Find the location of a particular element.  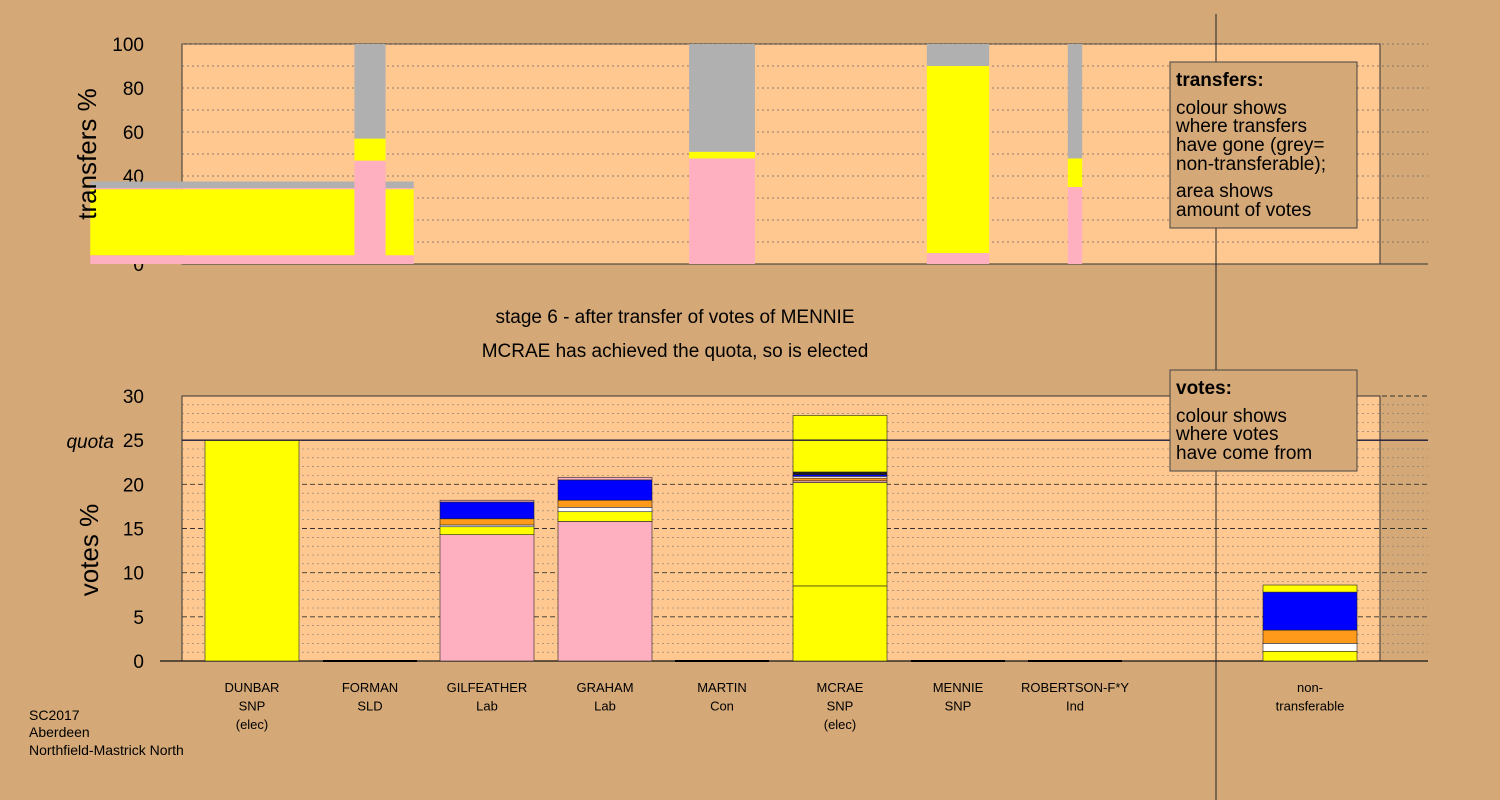

transfers-legend-line: where transfers is located at coordinates (1241, 126).